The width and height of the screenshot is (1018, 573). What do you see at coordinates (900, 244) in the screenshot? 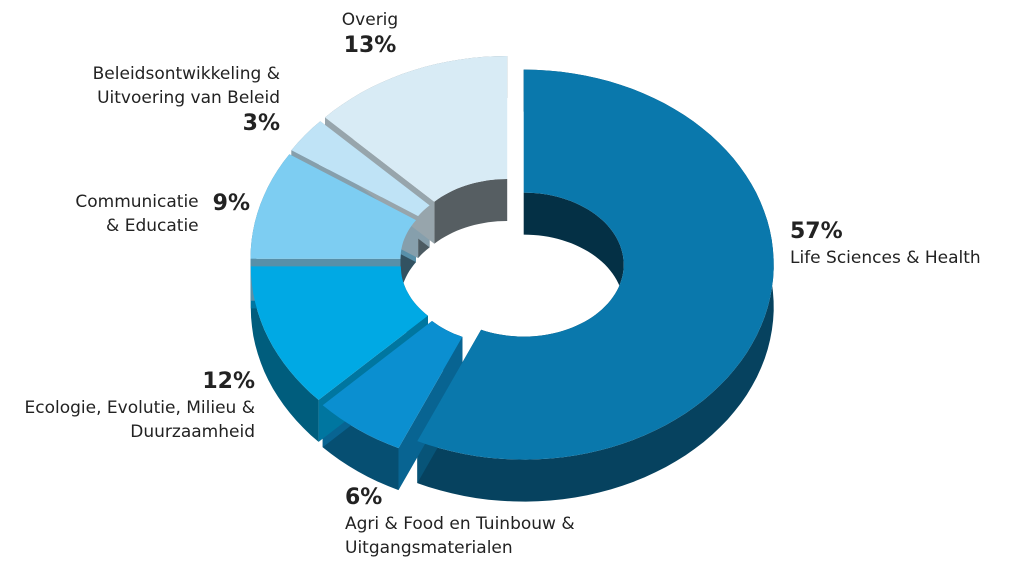
I see `slice-label: 57% Life Sciences & Health` at bounding box center [900, 244].